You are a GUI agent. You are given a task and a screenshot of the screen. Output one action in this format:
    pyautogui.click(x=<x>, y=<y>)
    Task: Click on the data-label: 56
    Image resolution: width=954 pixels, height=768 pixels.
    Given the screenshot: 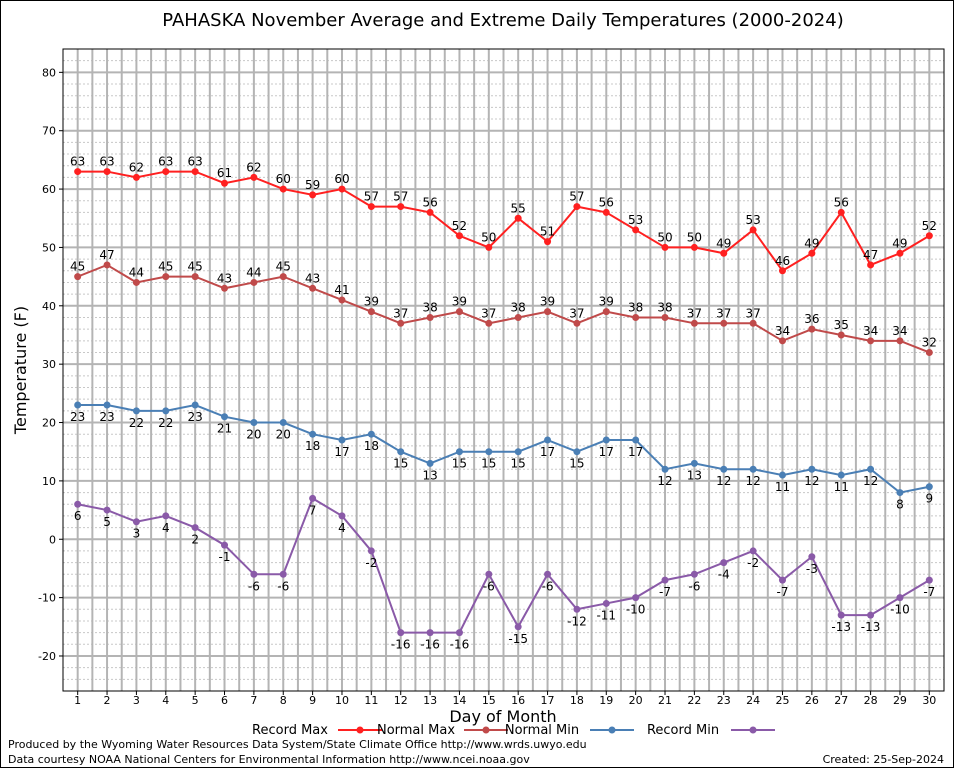 What is the action you would take?
    pyautogui.click(x=606, y=202)
    